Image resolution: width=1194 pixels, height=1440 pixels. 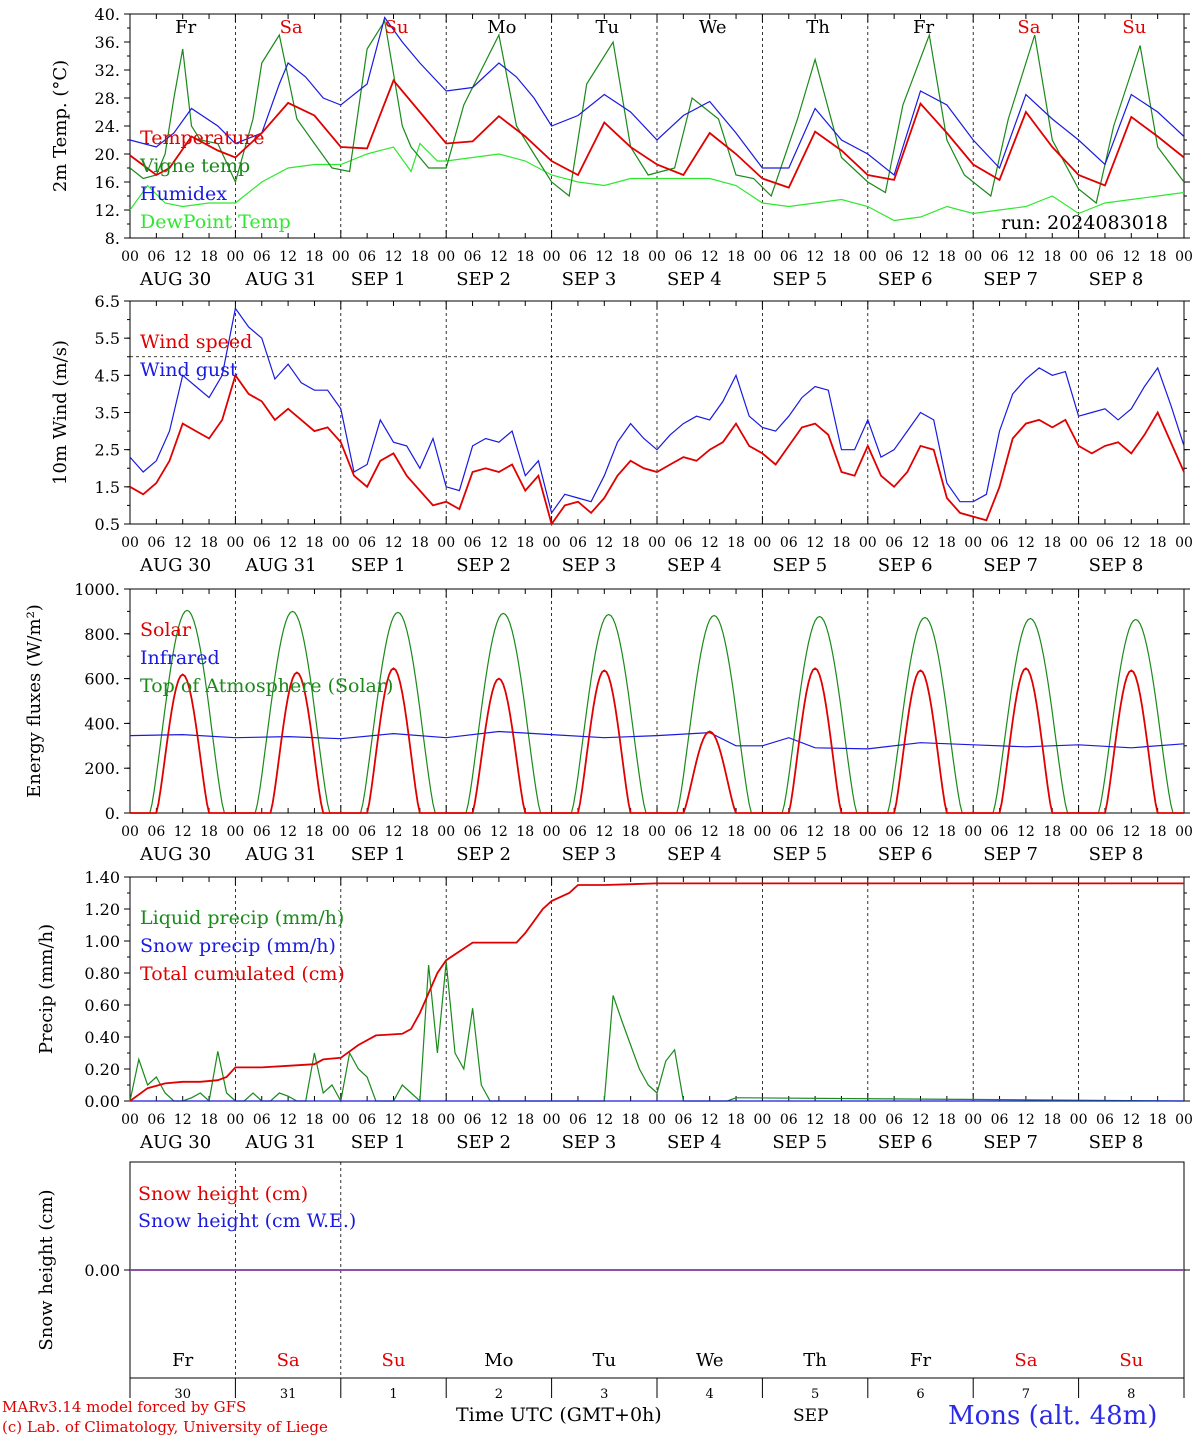 What do you see at coordinates (242, 918) in the screenshot?
I see `legend-entry: Liquid precip (mm/h)` at bounding box center [242, 918].